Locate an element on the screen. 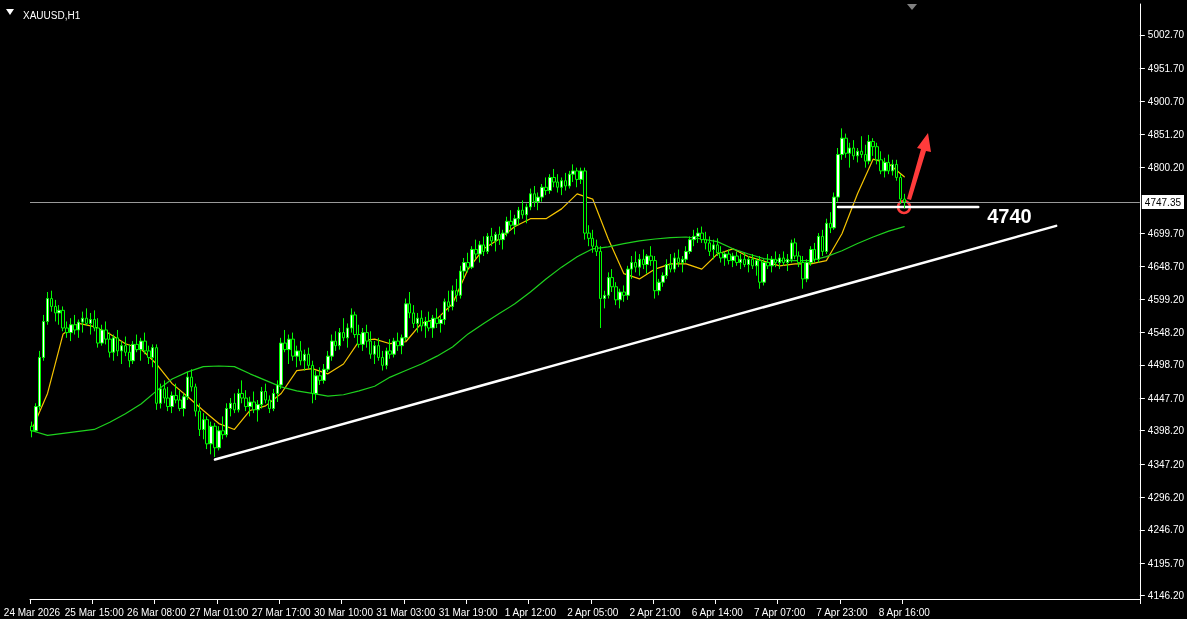 Image resolution: width=1187 pixels, height=619 pixels. x-tick-label: 26 Mar 08:00 is located at coordinates (157, 612).